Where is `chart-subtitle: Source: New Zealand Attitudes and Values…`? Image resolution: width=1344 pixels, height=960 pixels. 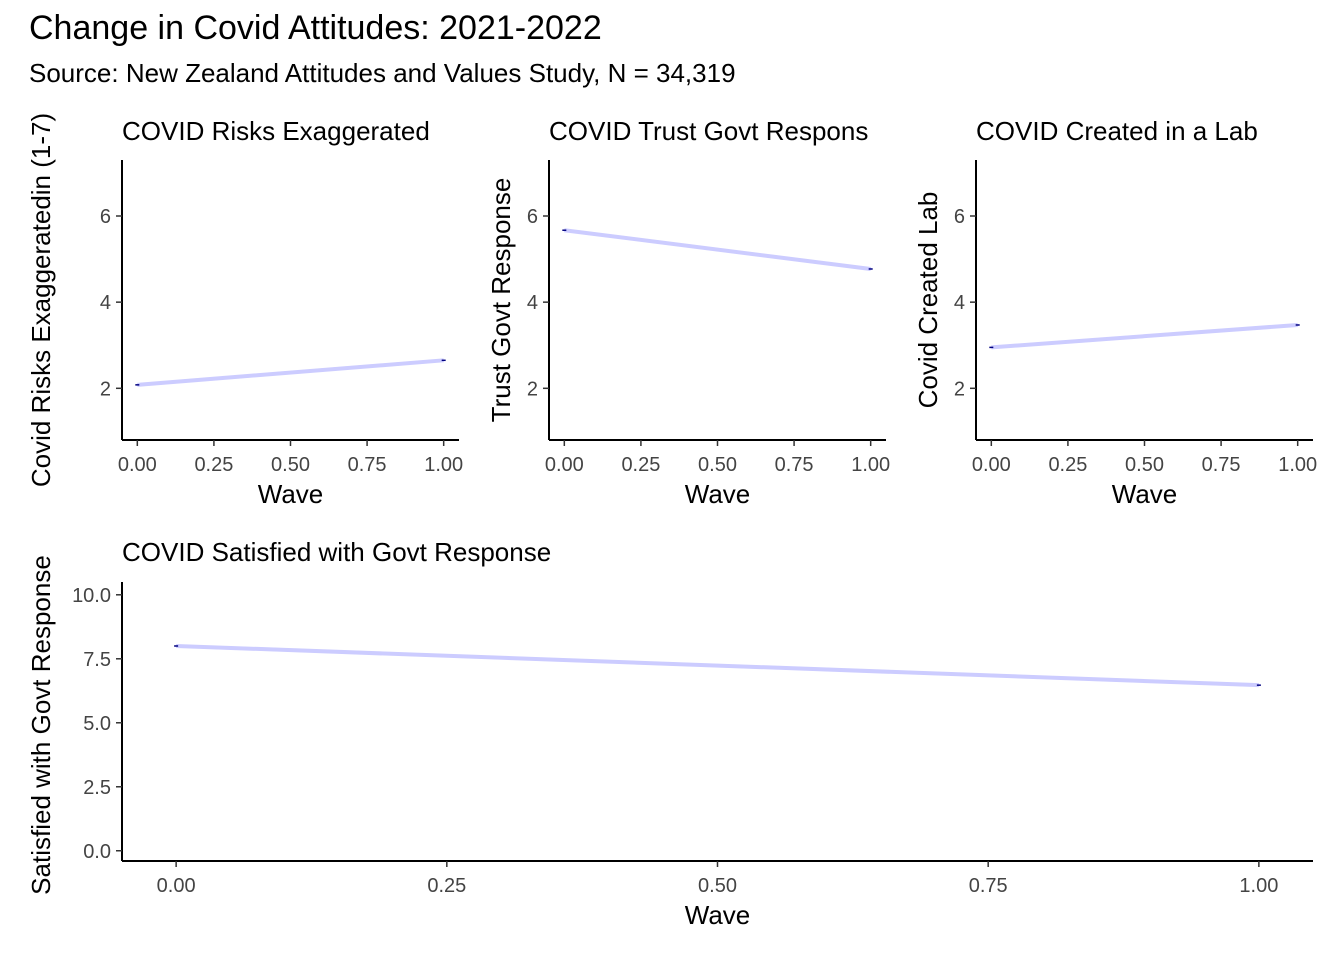
chart-subtitle: Source: New Zealand Attitudes and Values… is located at coordinates (382, 73).